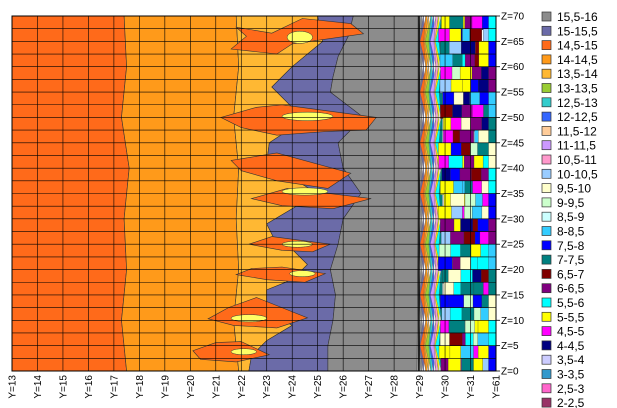 Image resolution: width=617 pixels, height=408 pixels. Describe the element at coordinates (571, 402) in the screenshot. I see `legend-label: 2-2,5` at that location.